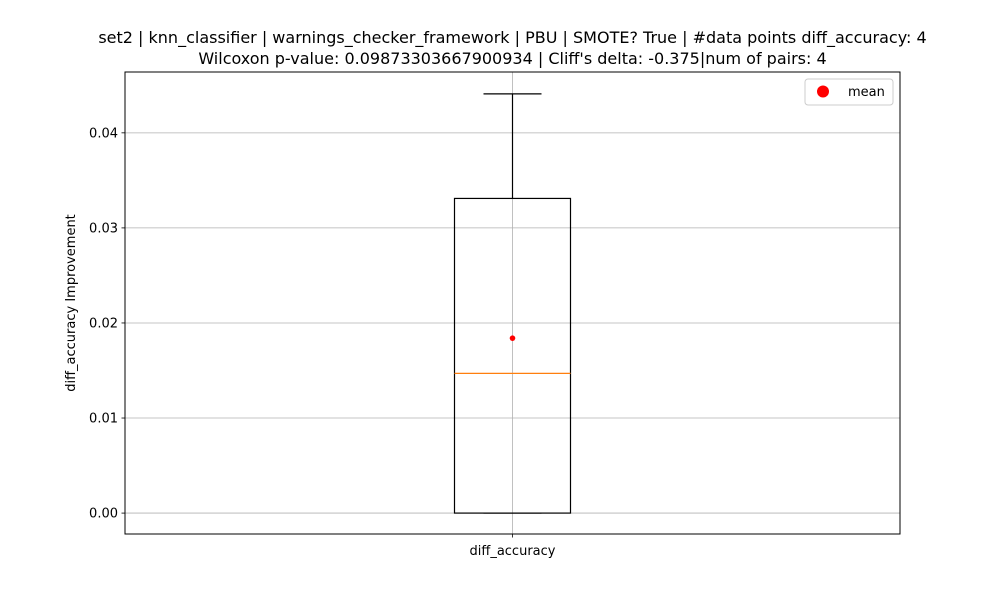  I want to click on legend-frame, so click(849, 92).